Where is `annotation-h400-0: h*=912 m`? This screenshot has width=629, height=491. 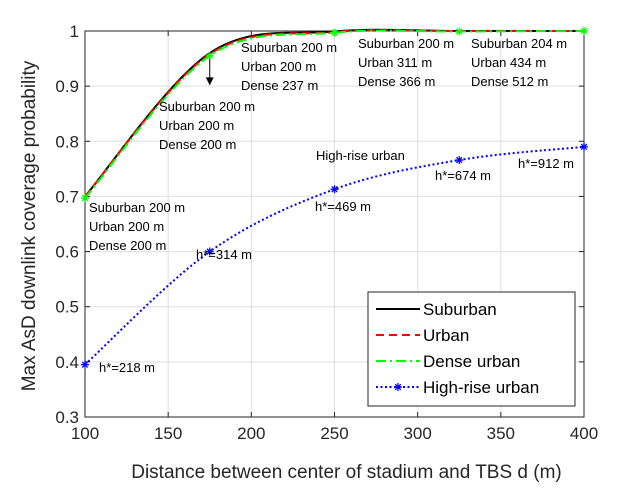
annotation-h400-0: h*=912 m is located at coordinates (546, 163).